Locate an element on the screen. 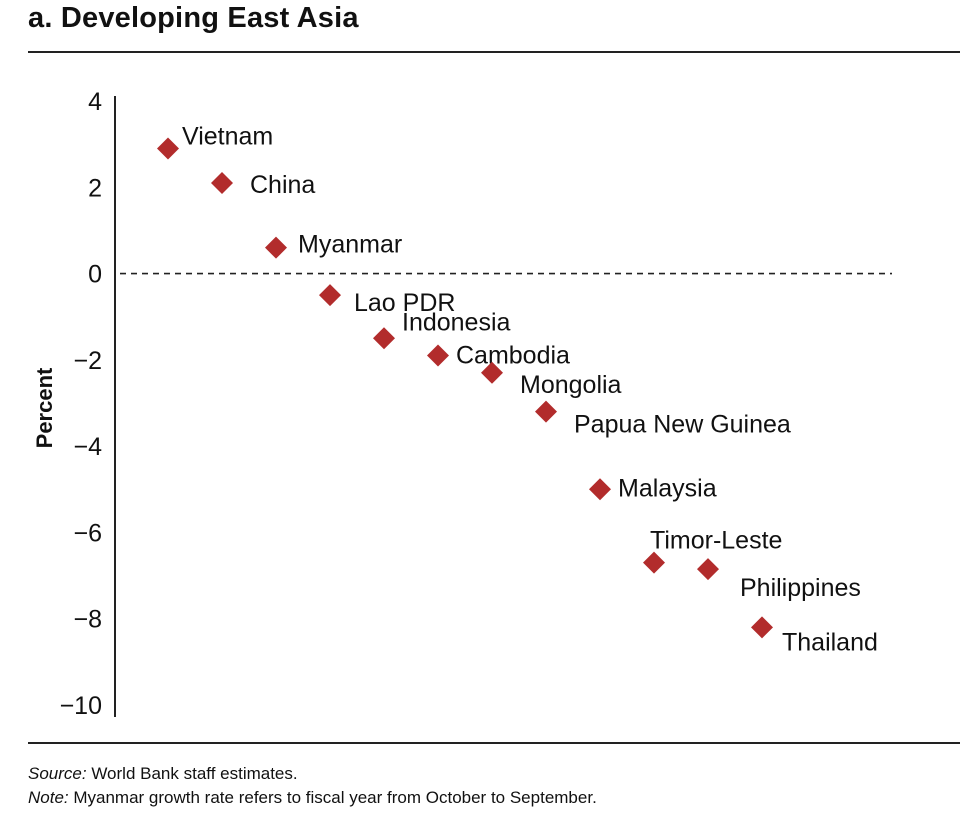 This screenshot has width=960, height=828. data-point-label: Malaysia is located at coordinates (667, 488).